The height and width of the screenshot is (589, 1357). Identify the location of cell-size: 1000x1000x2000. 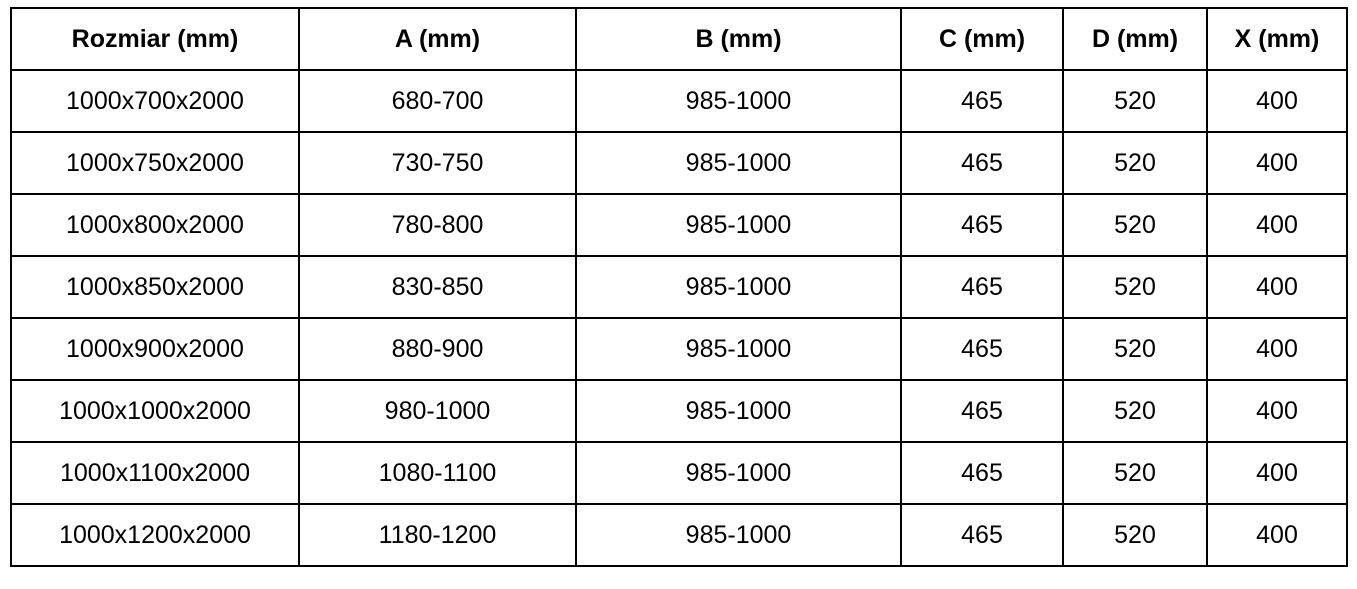
(155, 411).